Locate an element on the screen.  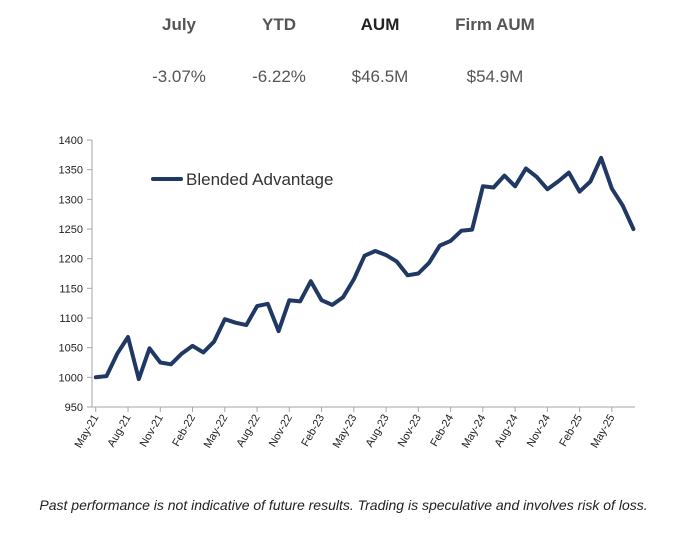
y-tick-label: 1100 is located at coordinates (71, 319).